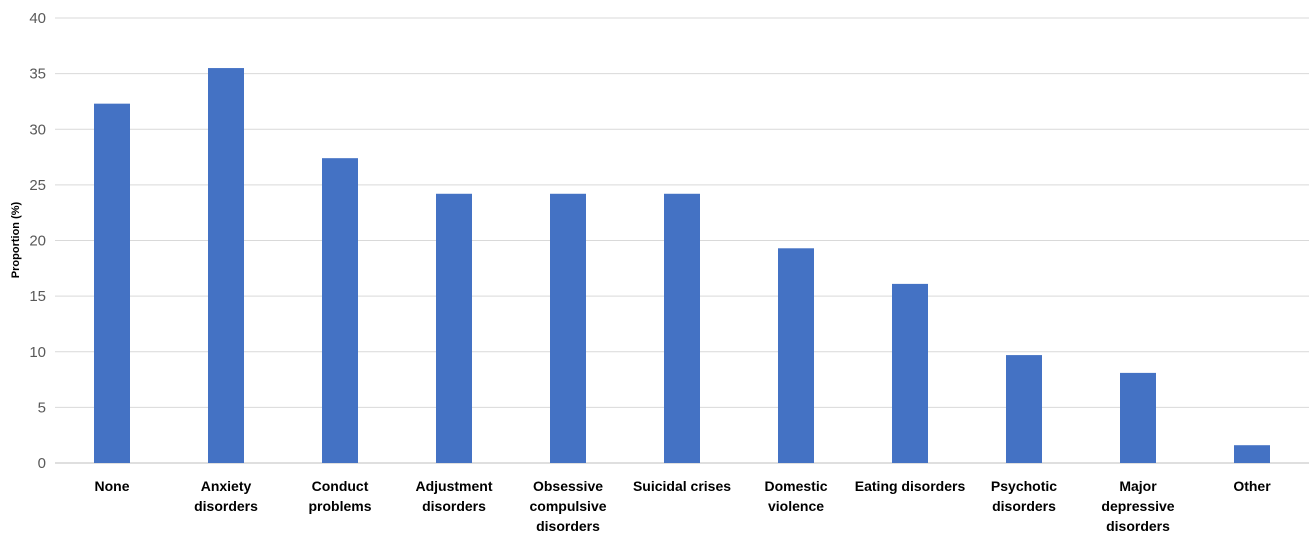  Describe the element at coordinates (37, 18) in the screenshot. I see `y-tick-label: 40` at that location.